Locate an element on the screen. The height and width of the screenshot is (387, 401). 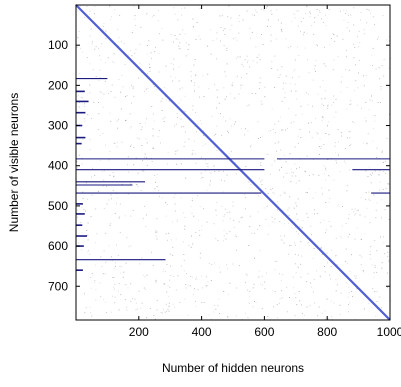
x-tick-label: 600 is located at coordinates (264, 332).